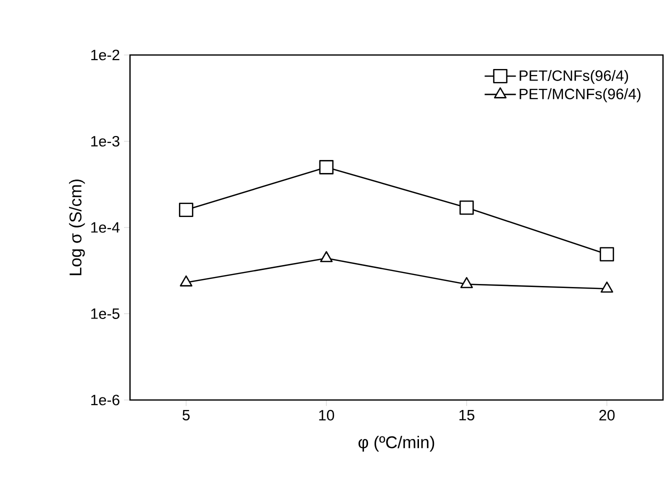 The image size is (665, 499). Describe the element at coordinates (466, 415) in the screenshot. I see `x-tick-label: 15` at that location.